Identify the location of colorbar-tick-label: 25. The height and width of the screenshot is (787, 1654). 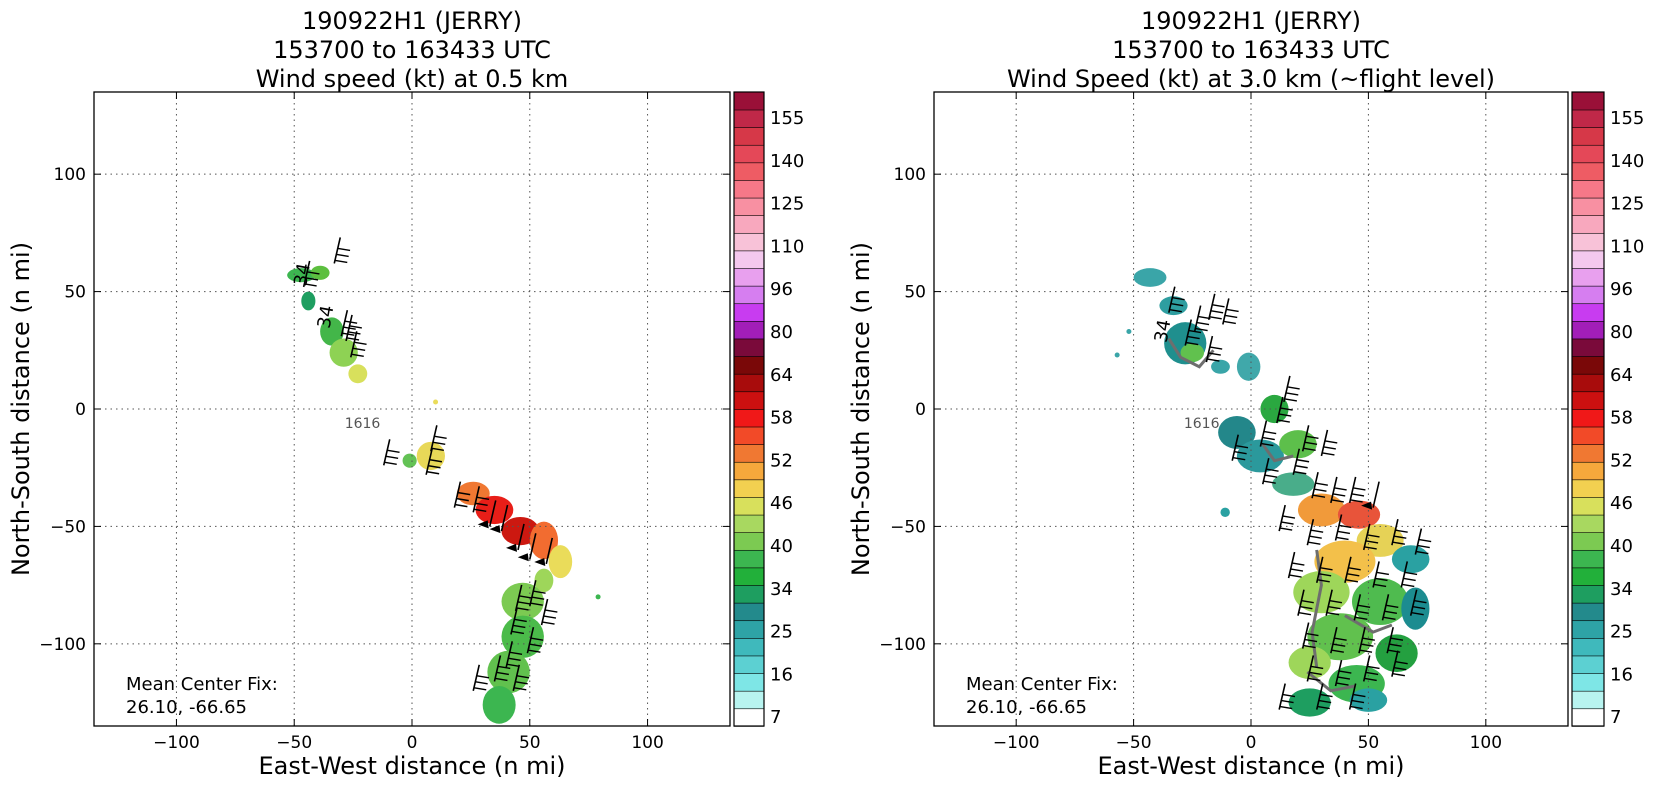
(1621, 632).